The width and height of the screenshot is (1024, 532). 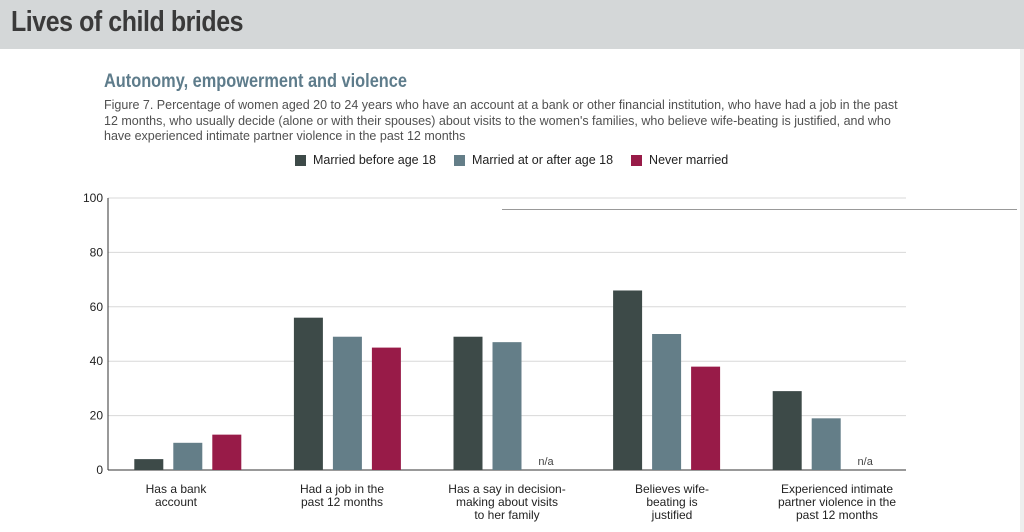 What do you see at coordinates (689, 160) in the screenshot?
I see `legend-label: Never married` at bounding box center [689, 160].